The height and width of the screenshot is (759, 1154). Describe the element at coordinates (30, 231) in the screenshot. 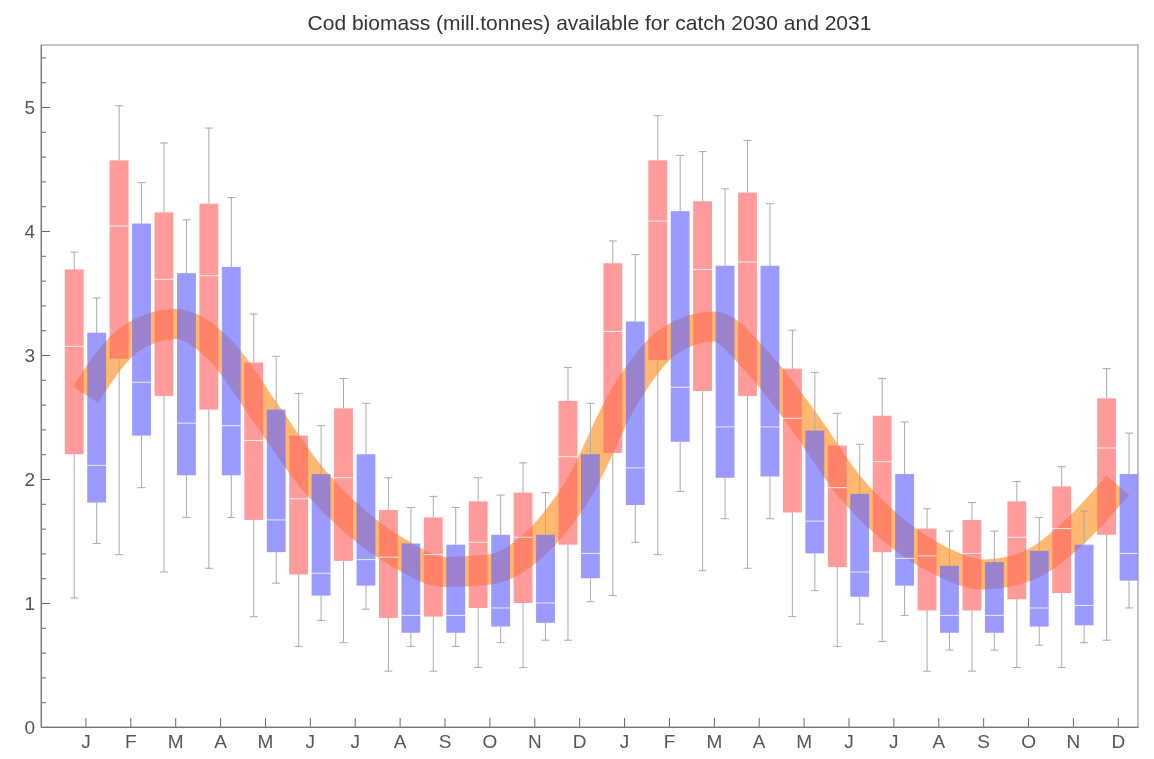

I see `y-tick-label: 4` at that location.